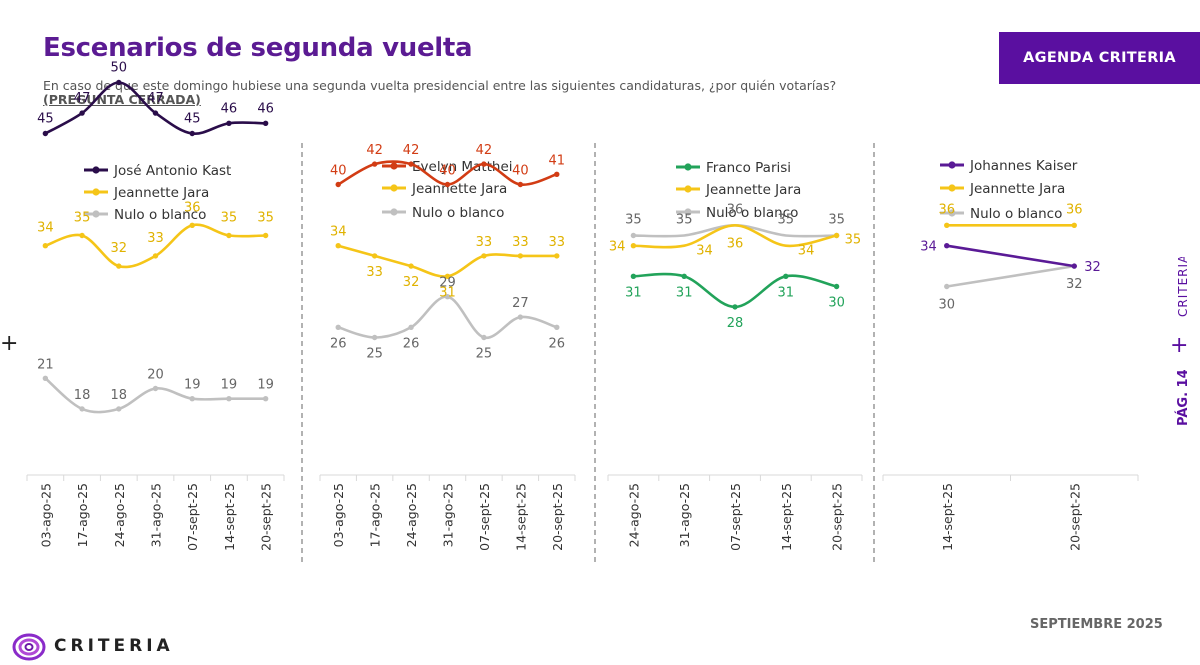 This screenshot has height=665, width=1200. What do you see at coordinates (155, 375) in the screenshot?
I see `data-label-nulo-o-blanco: 20` at bounding box center [155, 375].